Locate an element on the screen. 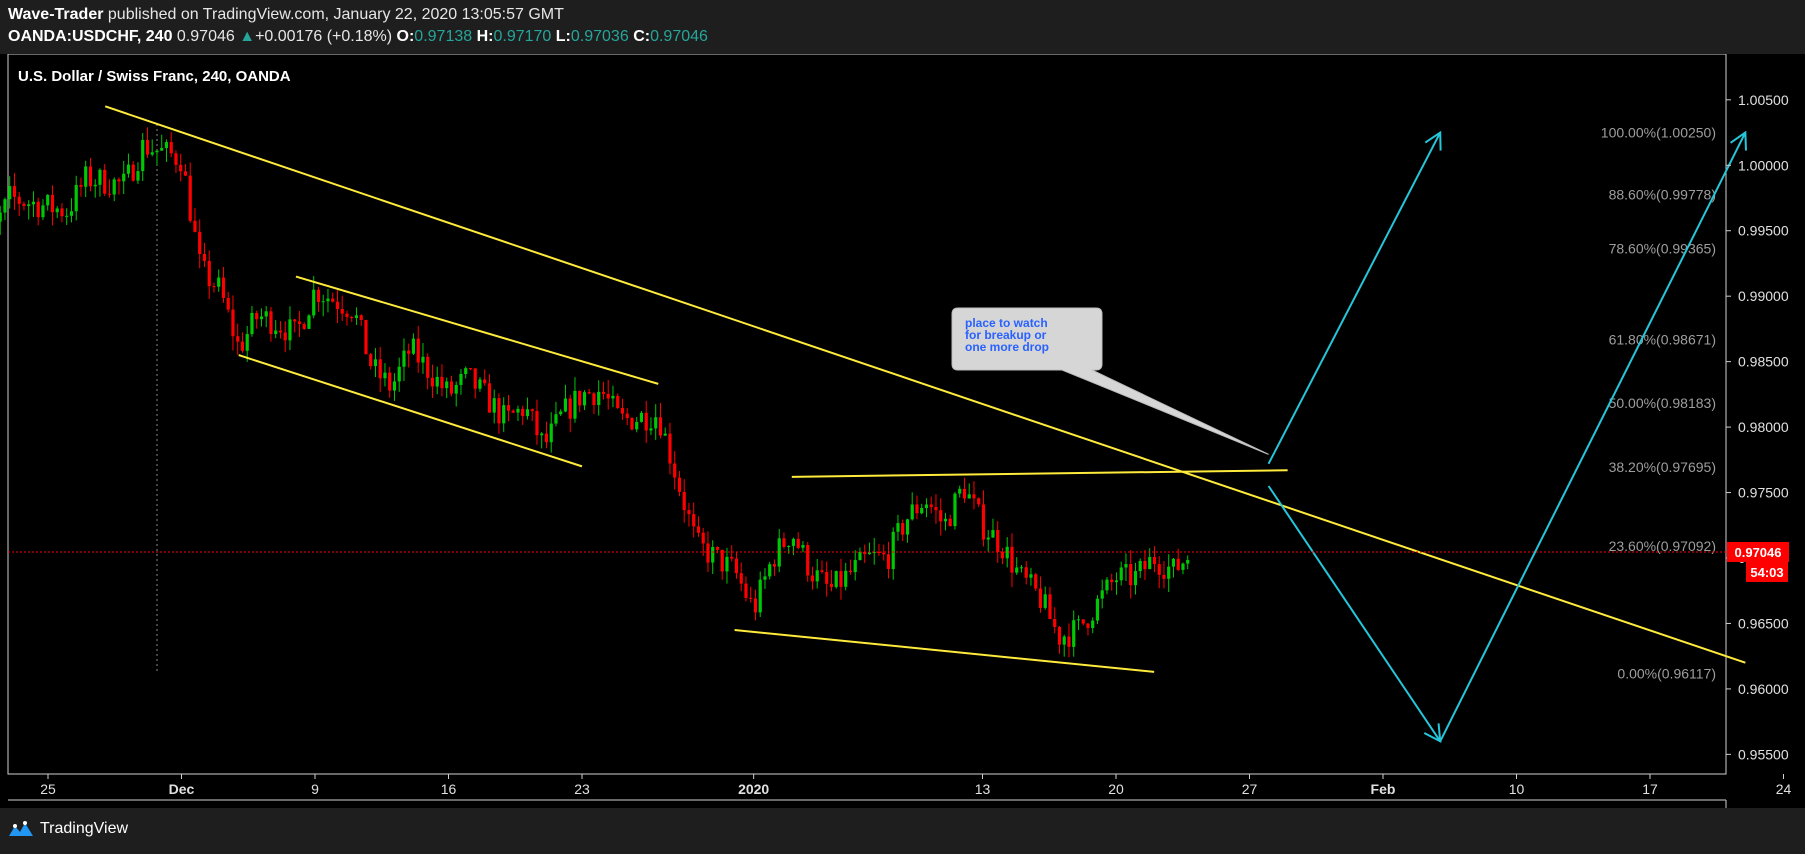 The width and height of the screenshot is (1805, 854). resistance-line is located at coordinates (1039, 473).